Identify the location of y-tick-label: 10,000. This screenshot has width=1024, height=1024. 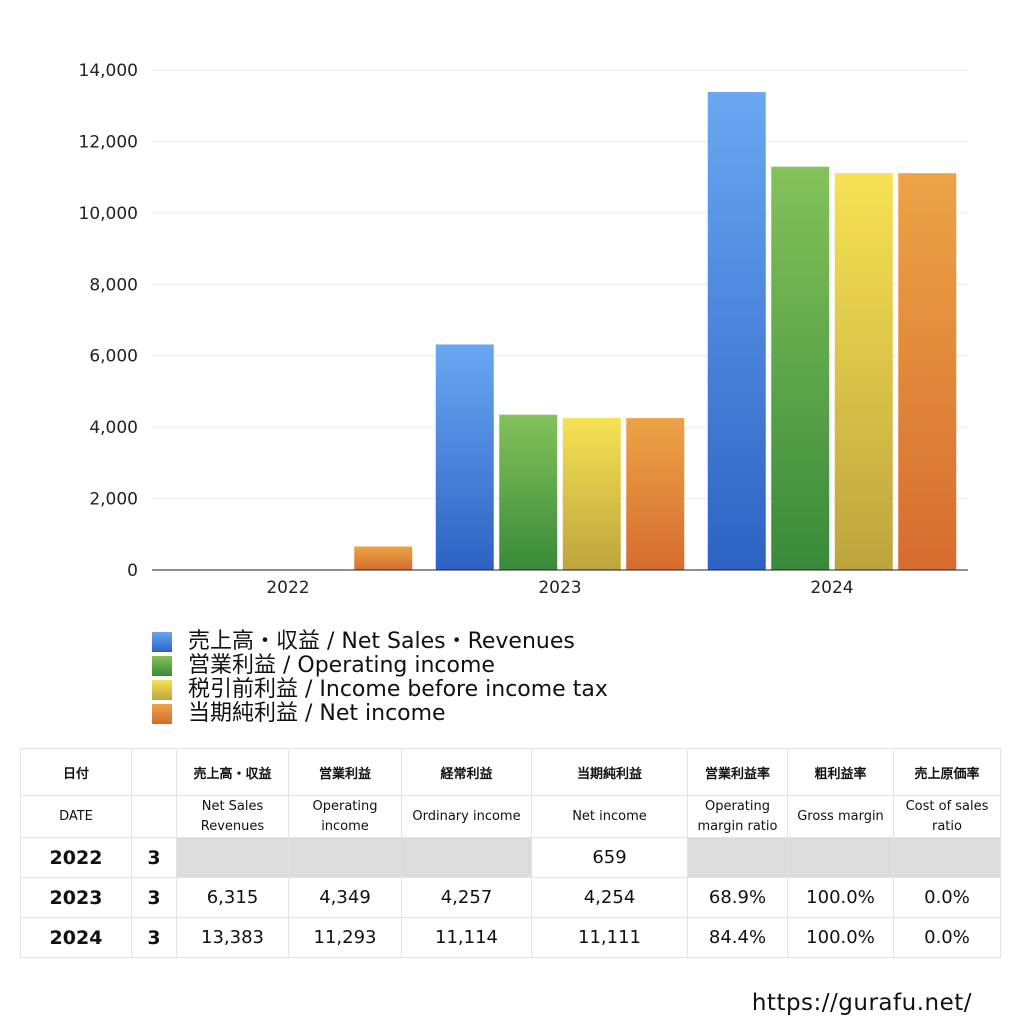
(108, 214).